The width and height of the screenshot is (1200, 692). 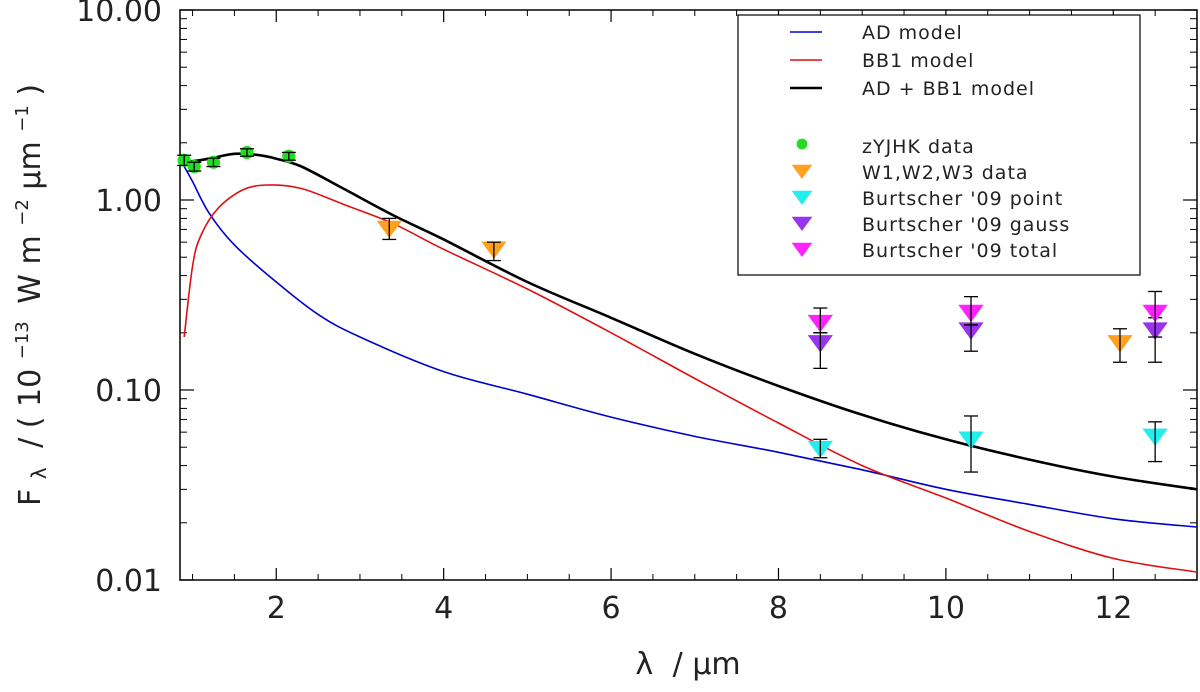 What do you see at coordinates (948, 89) in the screenshot?
I see `legend-label: AD + BB1 model` at bounding box center [948, 89].